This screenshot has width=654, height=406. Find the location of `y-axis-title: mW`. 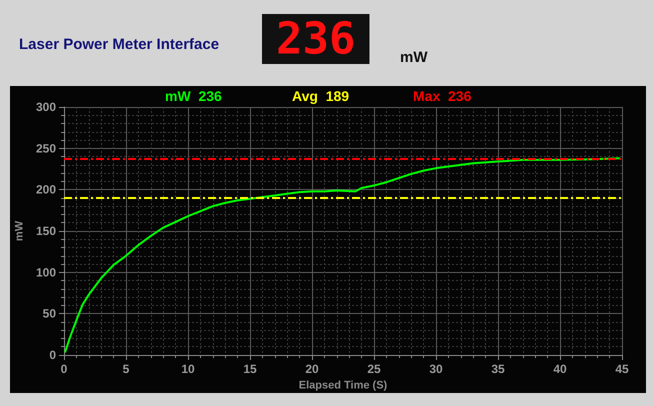

y-axis-title: mW is located at coordinates (20, 231).